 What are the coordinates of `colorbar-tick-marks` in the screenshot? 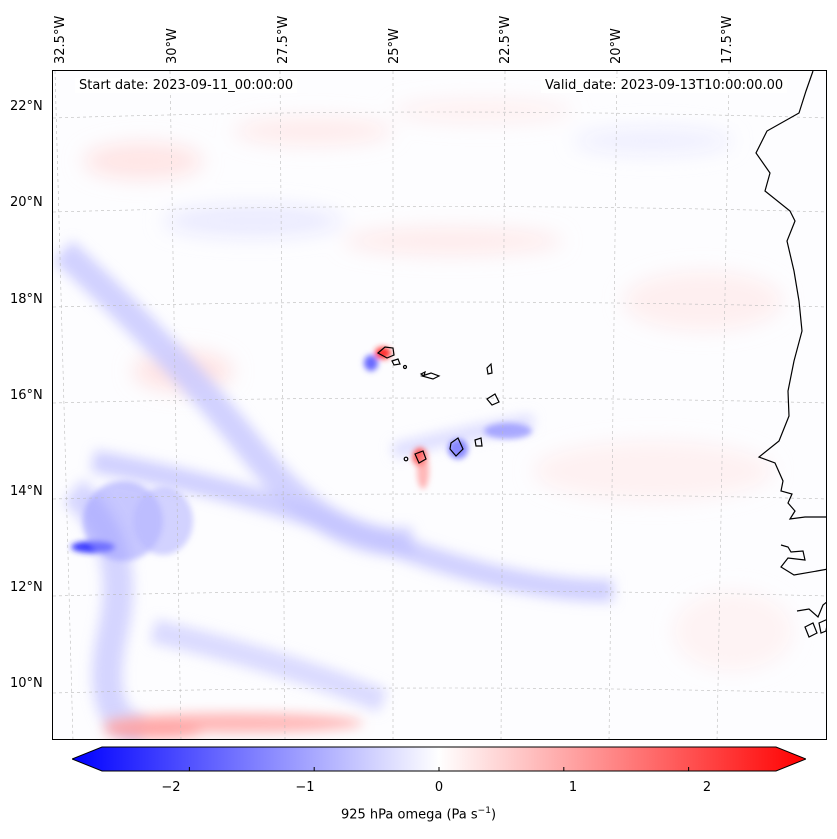 It's located at (439, 769).